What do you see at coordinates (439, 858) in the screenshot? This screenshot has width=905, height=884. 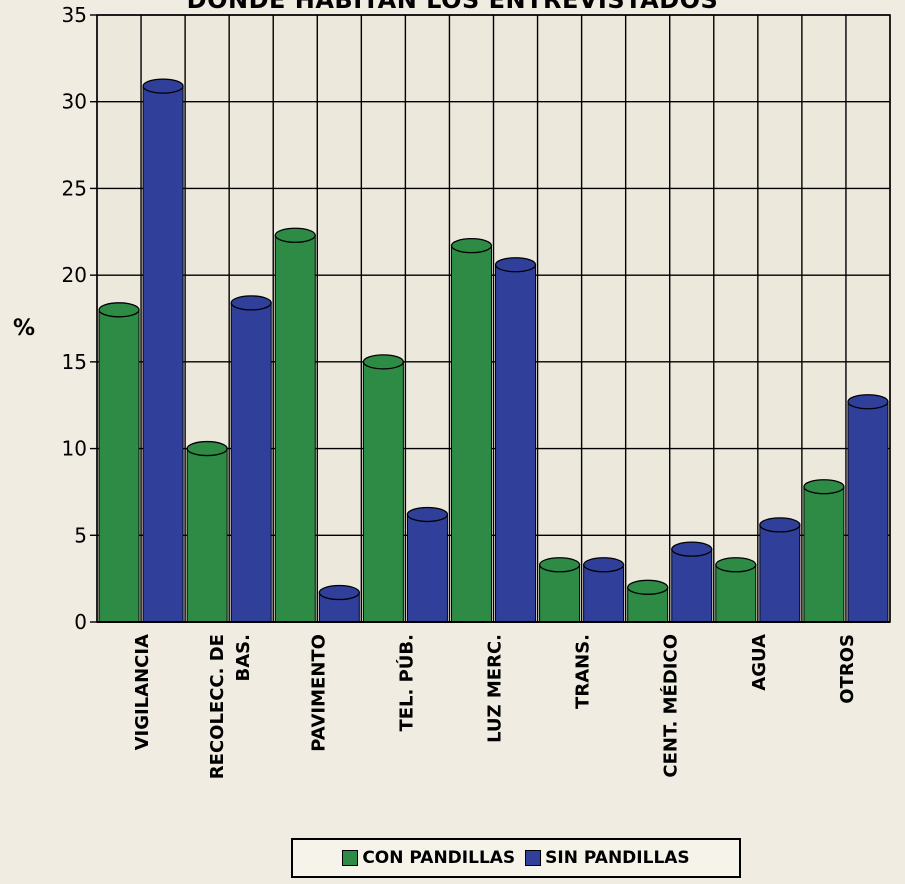 I see `legend-label-con-pandillas: CON PANDILLAS` at bounding box center [439, 858].